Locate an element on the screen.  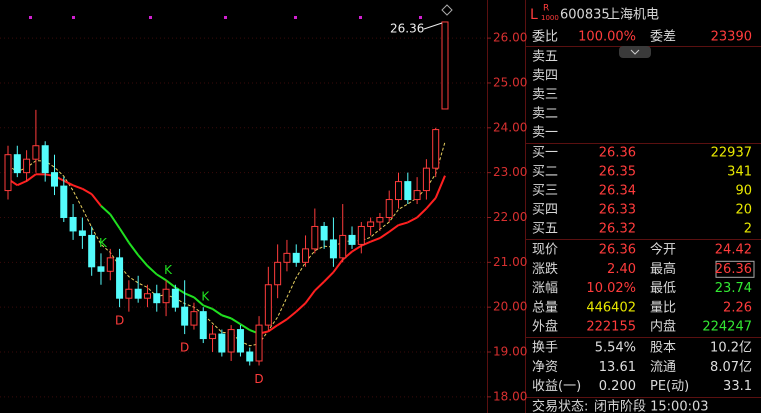
bid-price: 26.35 is located at coordinates (617, 172).